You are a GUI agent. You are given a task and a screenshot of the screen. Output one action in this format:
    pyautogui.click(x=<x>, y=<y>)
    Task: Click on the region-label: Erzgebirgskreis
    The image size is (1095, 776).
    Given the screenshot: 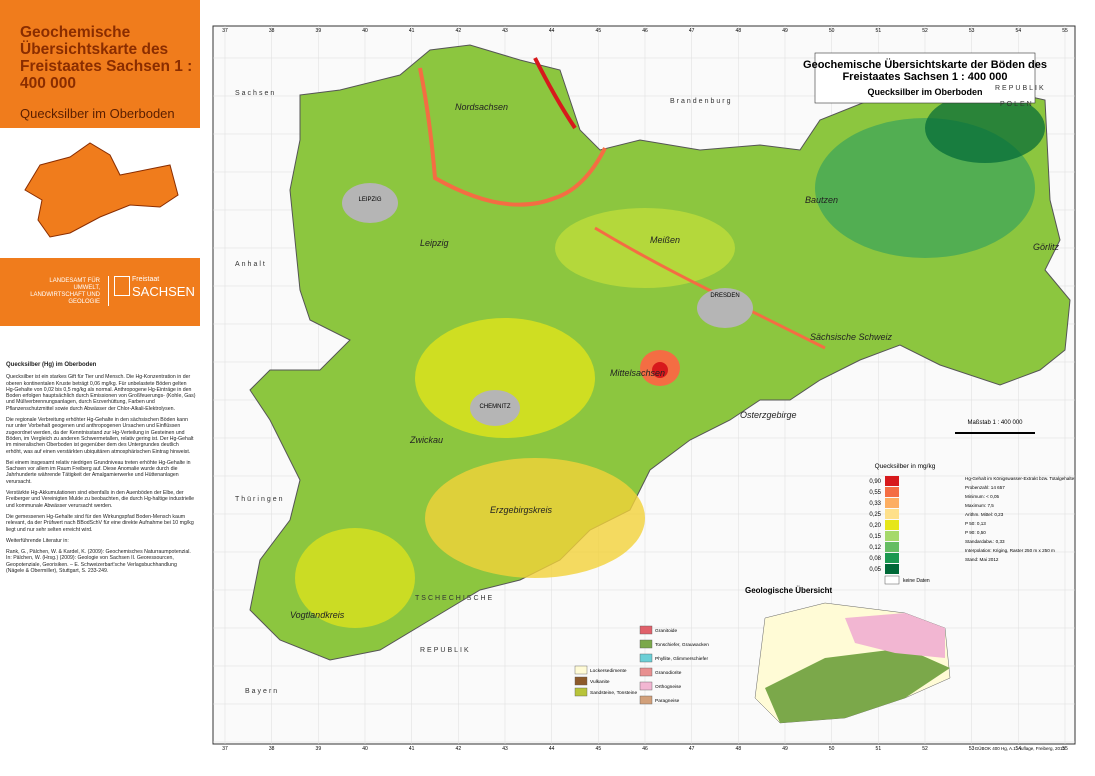 What is the action you would take?
    pyautogui.click(x=521, y=510)
    